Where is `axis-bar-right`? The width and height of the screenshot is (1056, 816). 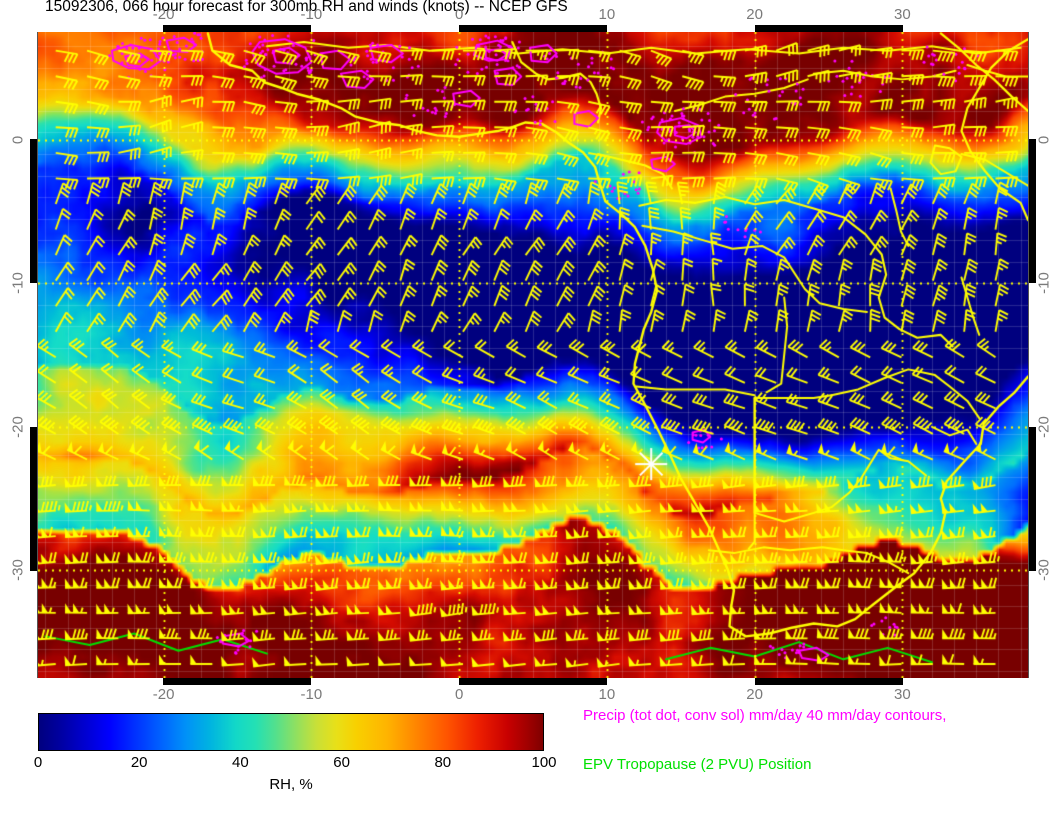
axis-bar-right is located at coordinates (1032, 355).